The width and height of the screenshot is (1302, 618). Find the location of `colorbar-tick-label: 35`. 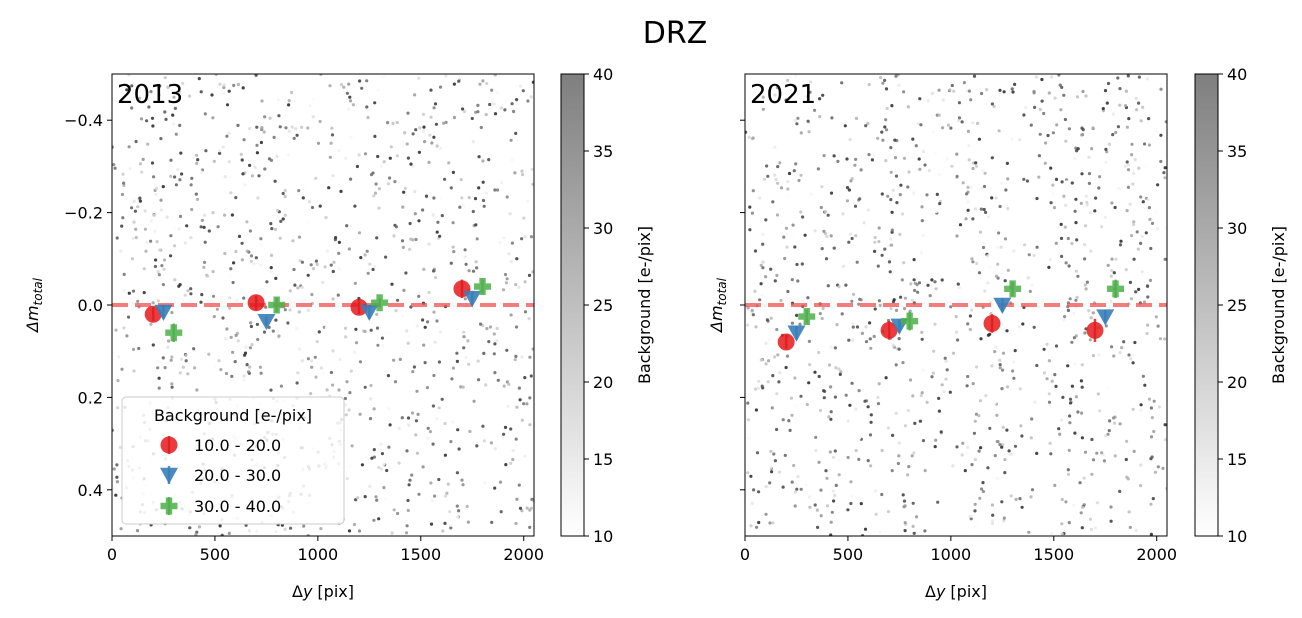

colorbar-tick-label: 35 is located at coordinates (603, 151).